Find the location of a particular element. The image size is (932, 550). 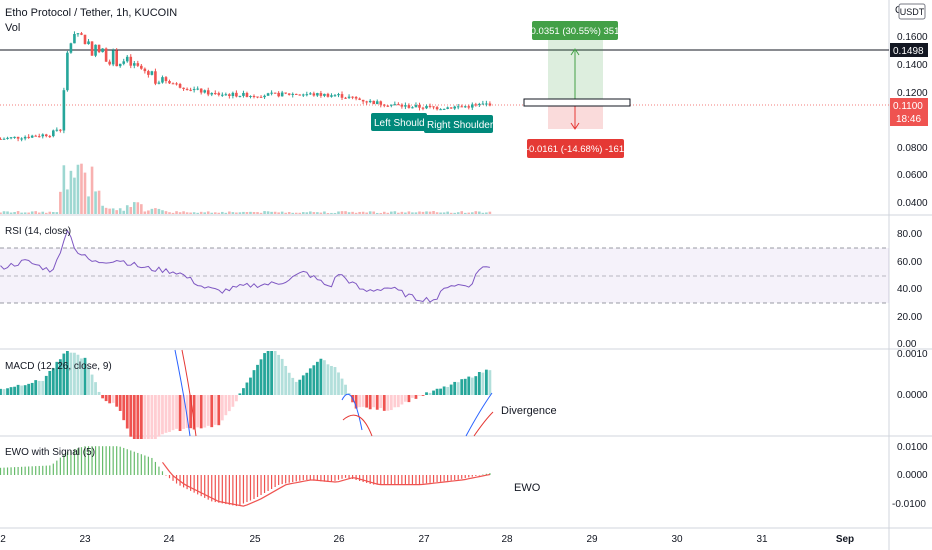

time-tick-10: Sep is located at coordinates (845, 539).